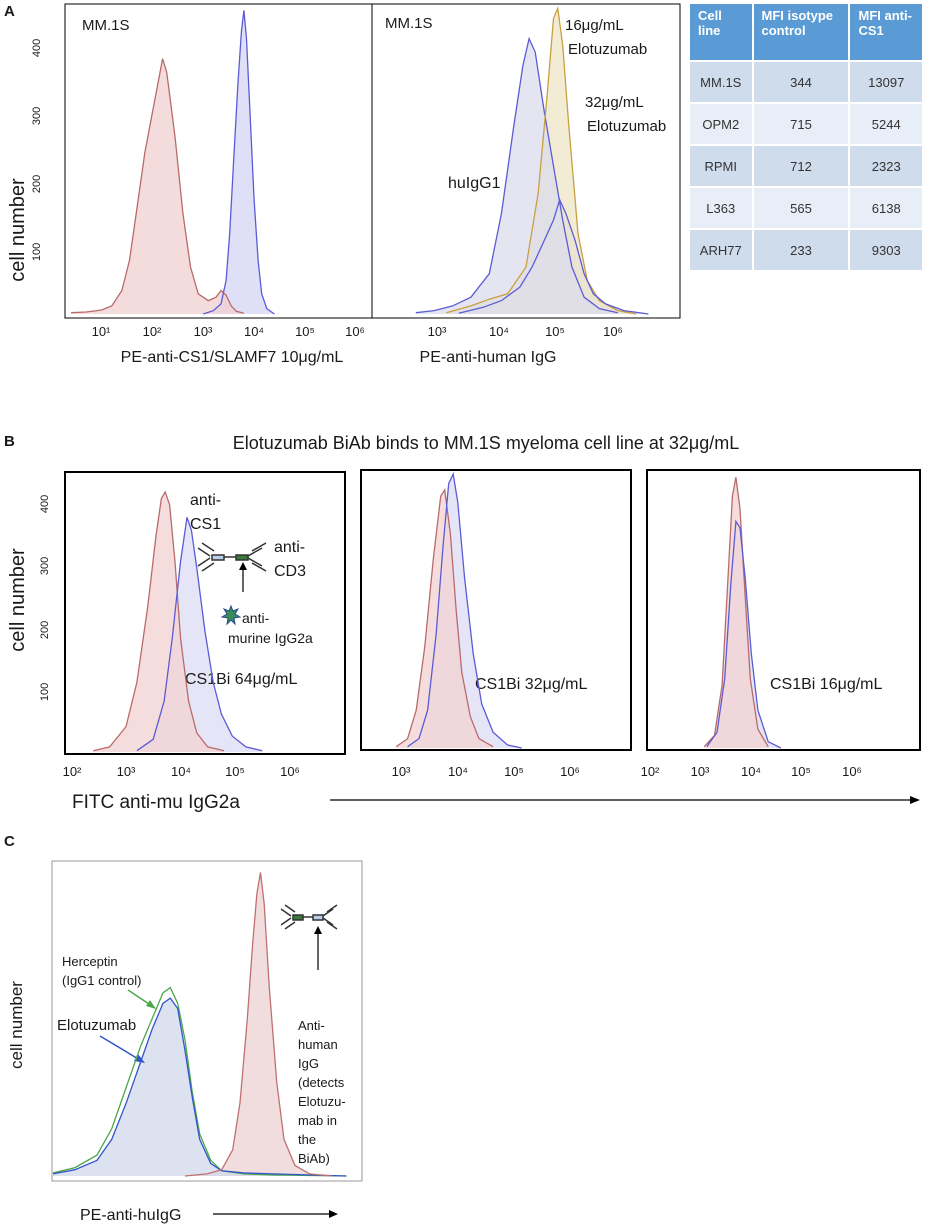  I want to click on annotation-16-drug: Elotuzumab, so click(607, 49).